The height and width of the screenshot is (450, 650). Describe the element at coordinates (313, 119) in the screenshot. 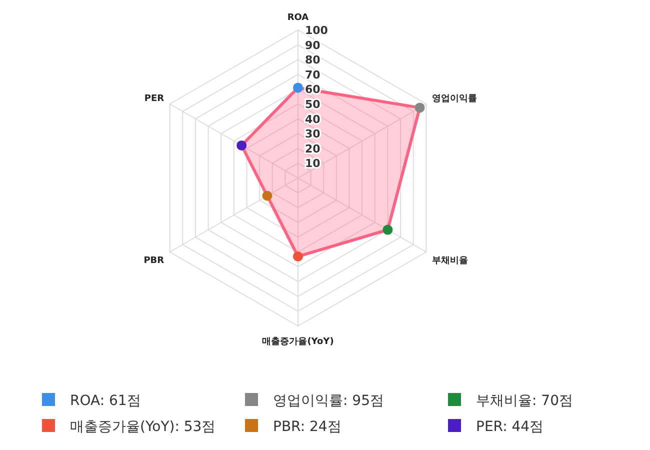

I see `y-tick-label: 40` at that location.